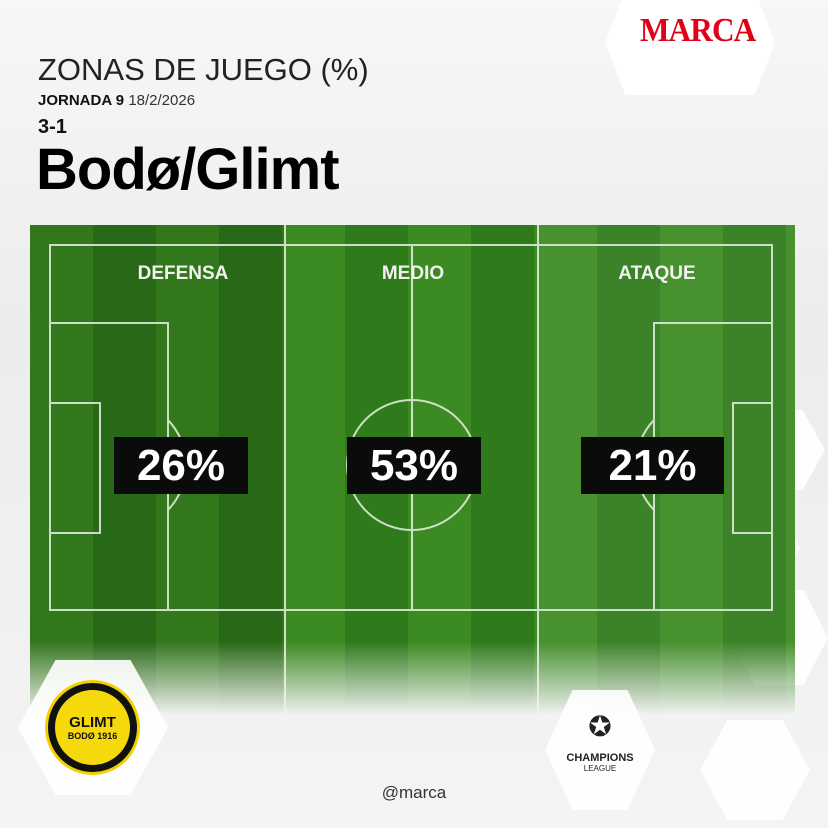 The image size is (828, 828). What do you see at coordinates (181, 465) in the screenshot?
I see `zone-percent-defensa: 26%` at bounding box center [181, 465].